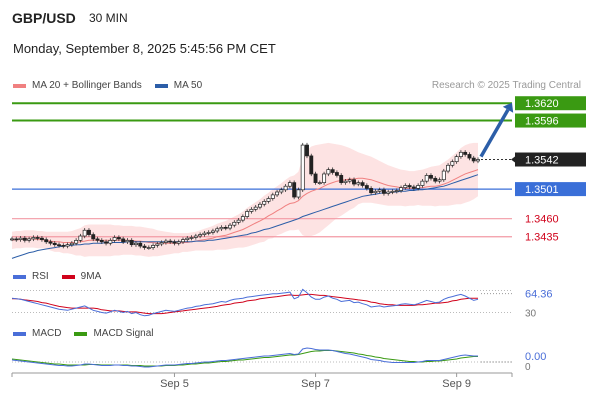  What do you see at coordinates (19, 333) in the screenshot?
I see `legend-macd-swatch` at bounding box center [19, 333].